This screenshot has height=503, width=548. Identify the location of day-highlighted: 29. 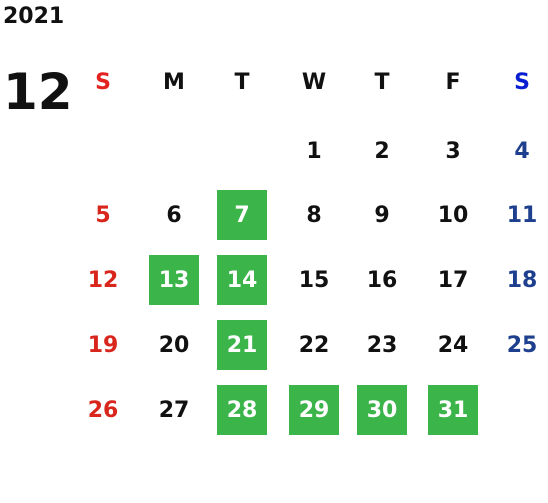
(314, 410).